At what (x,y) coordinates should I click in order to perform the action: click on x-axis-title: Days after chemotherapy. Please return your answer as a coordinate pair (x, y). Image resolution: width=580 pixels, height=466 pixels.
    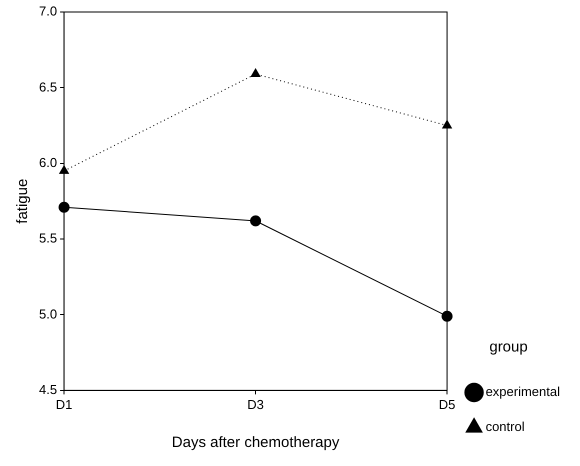
    Looking at the image, I should click on (256, 443).